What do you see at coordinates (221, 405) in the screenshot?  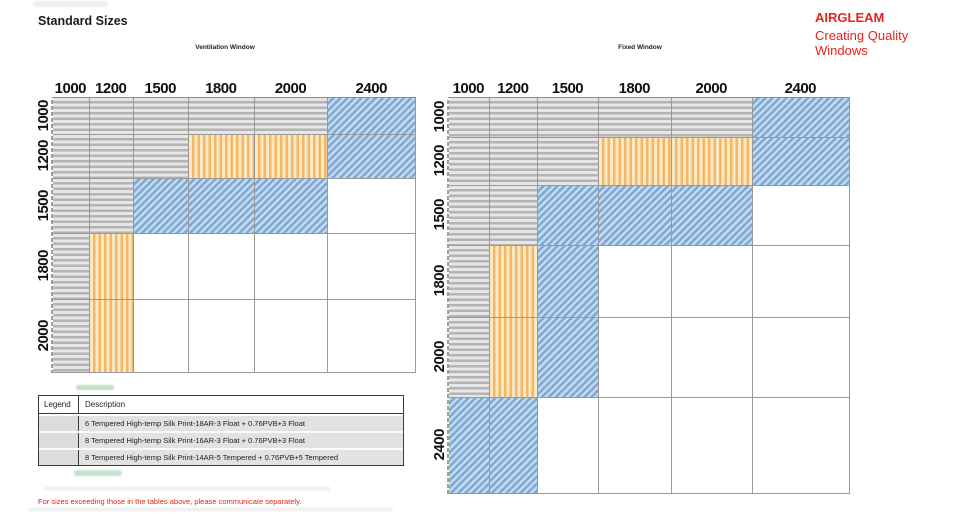 I see `legend-table-header-row: Legend Description` at bounding box center [221, 405].